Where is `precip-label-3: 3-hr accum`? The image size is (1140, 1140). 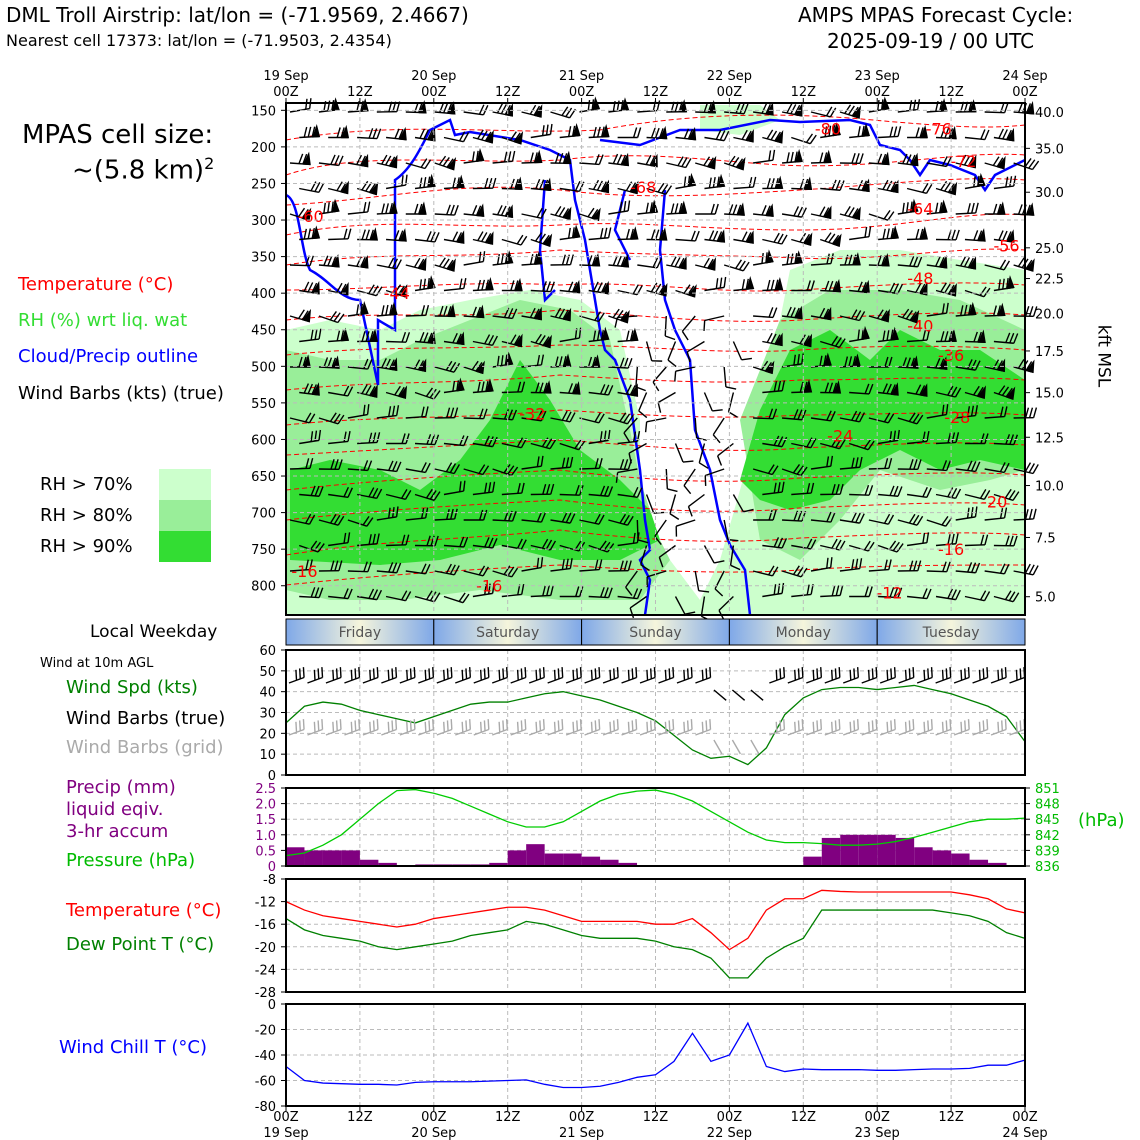 precip-label-3: 3-hr accum is located at coordinates (117, 831).